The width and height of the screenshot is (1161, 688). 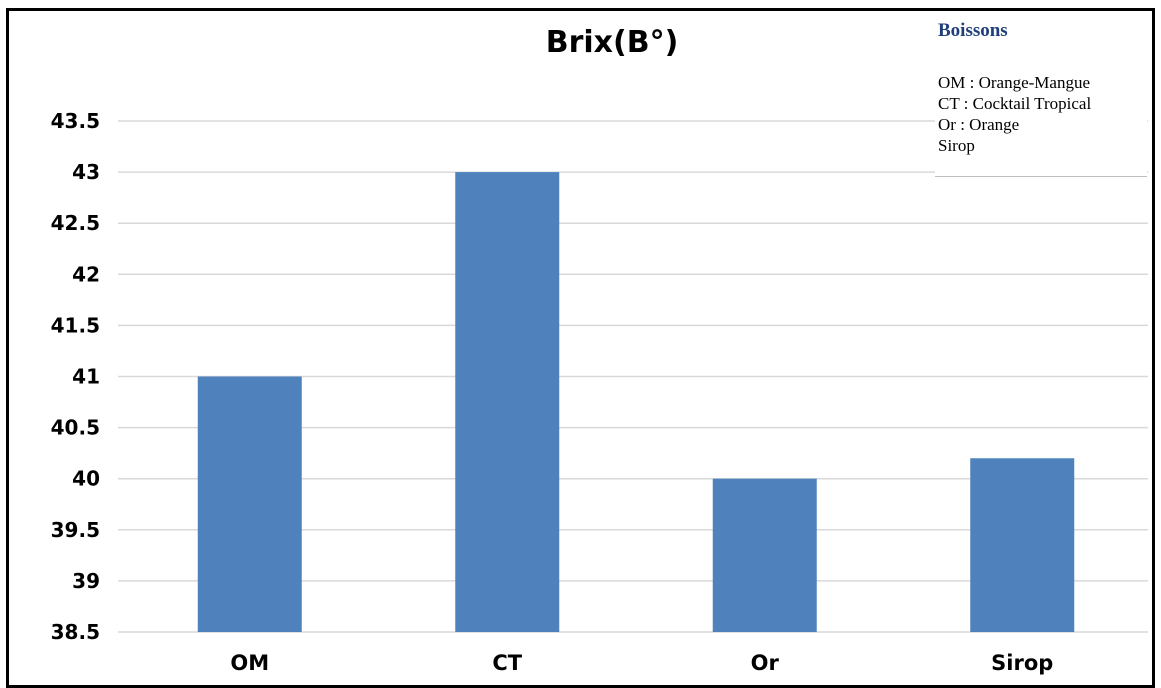 What do you see at coordinates (507, 663) in the screenshot?
I see `x-category-label: CT` at bounding box center [507, 663].